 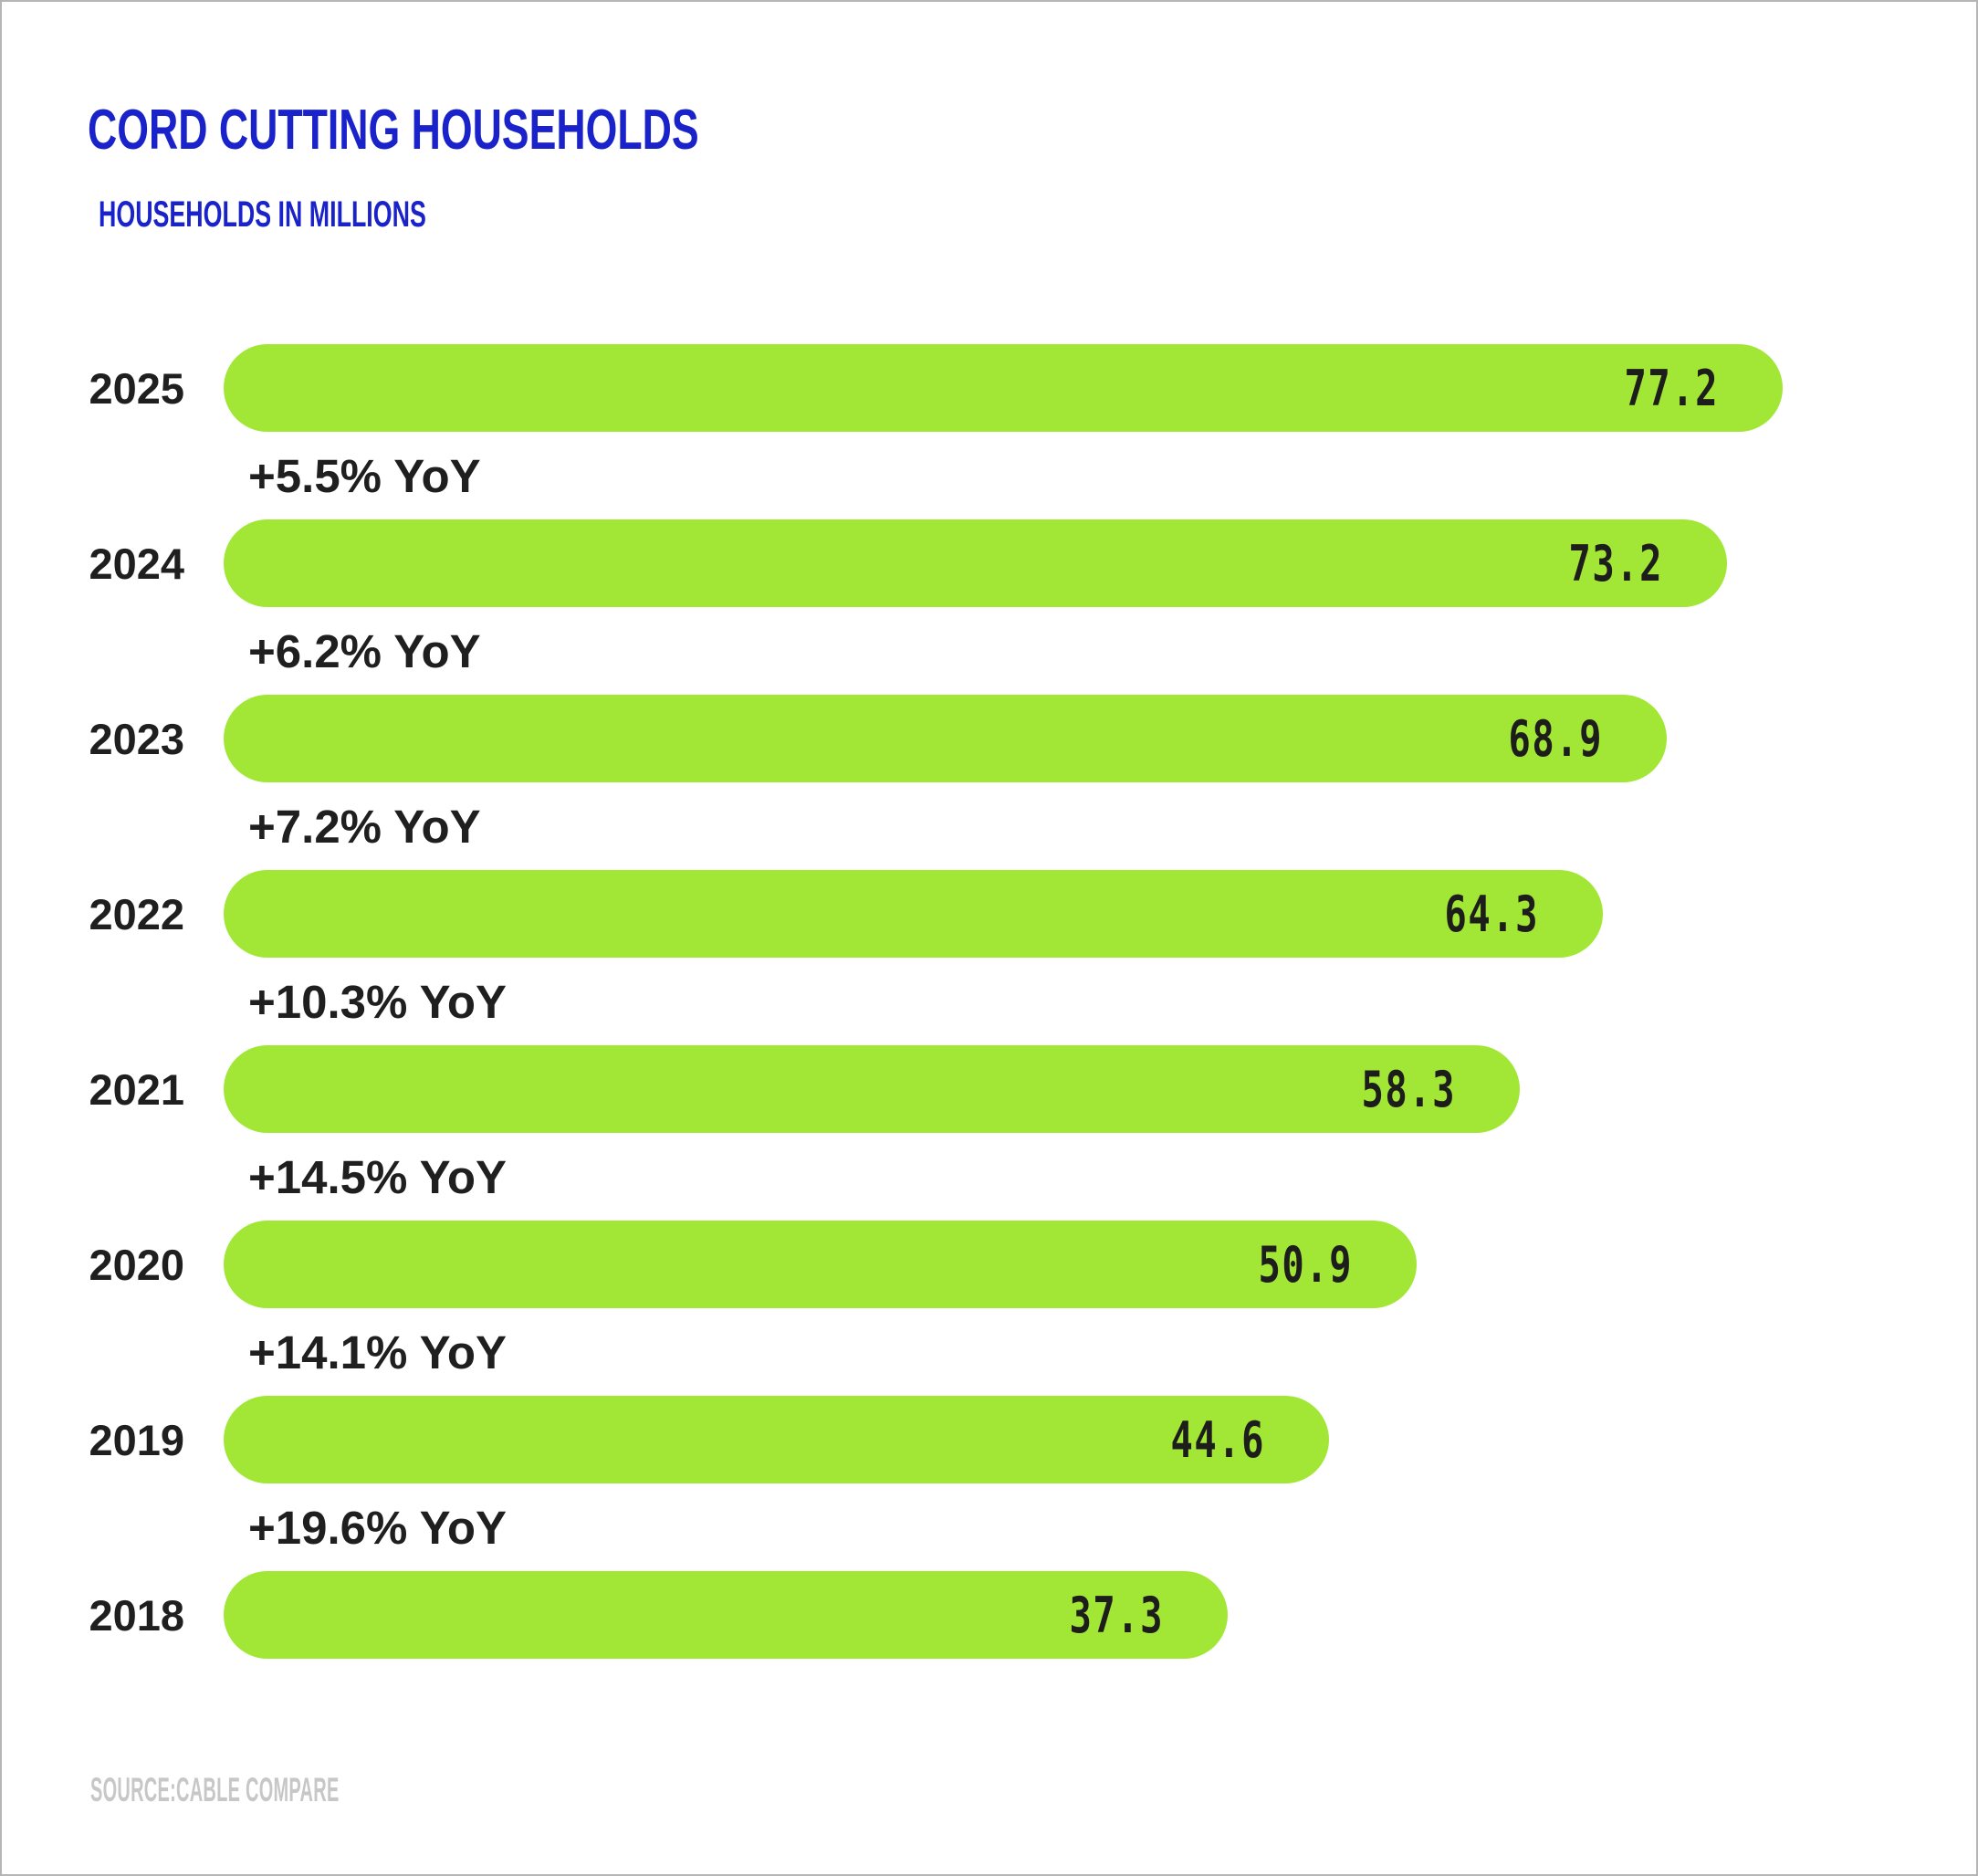 What do you see at coordinates (378, 1176) in the screenshot?
I see `yoy-change-label: +14.5% YoY` at bounding box center [378, 1176].